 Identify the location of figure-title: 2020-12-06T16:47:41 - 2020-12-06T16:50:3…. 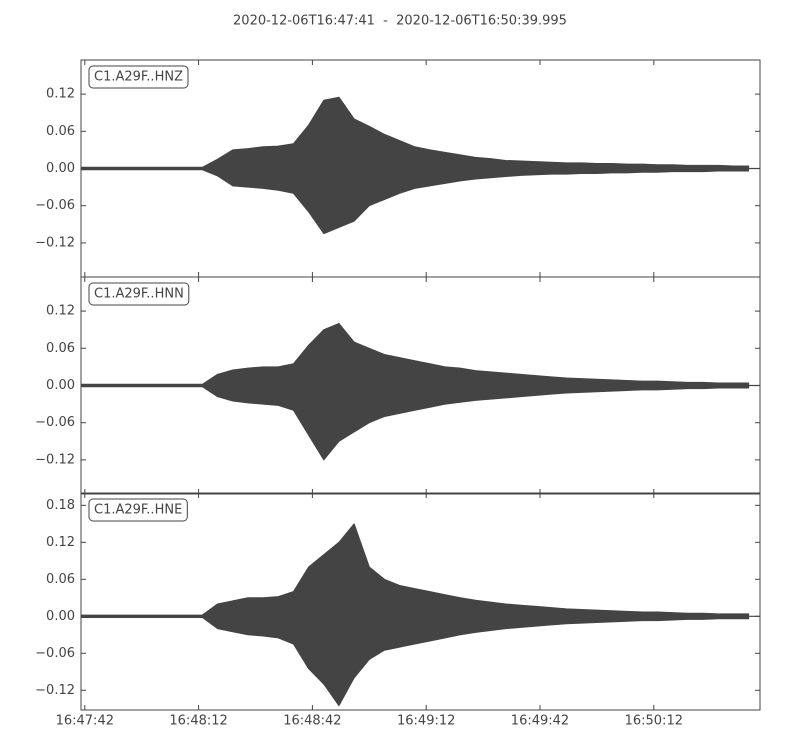
(400, 21).